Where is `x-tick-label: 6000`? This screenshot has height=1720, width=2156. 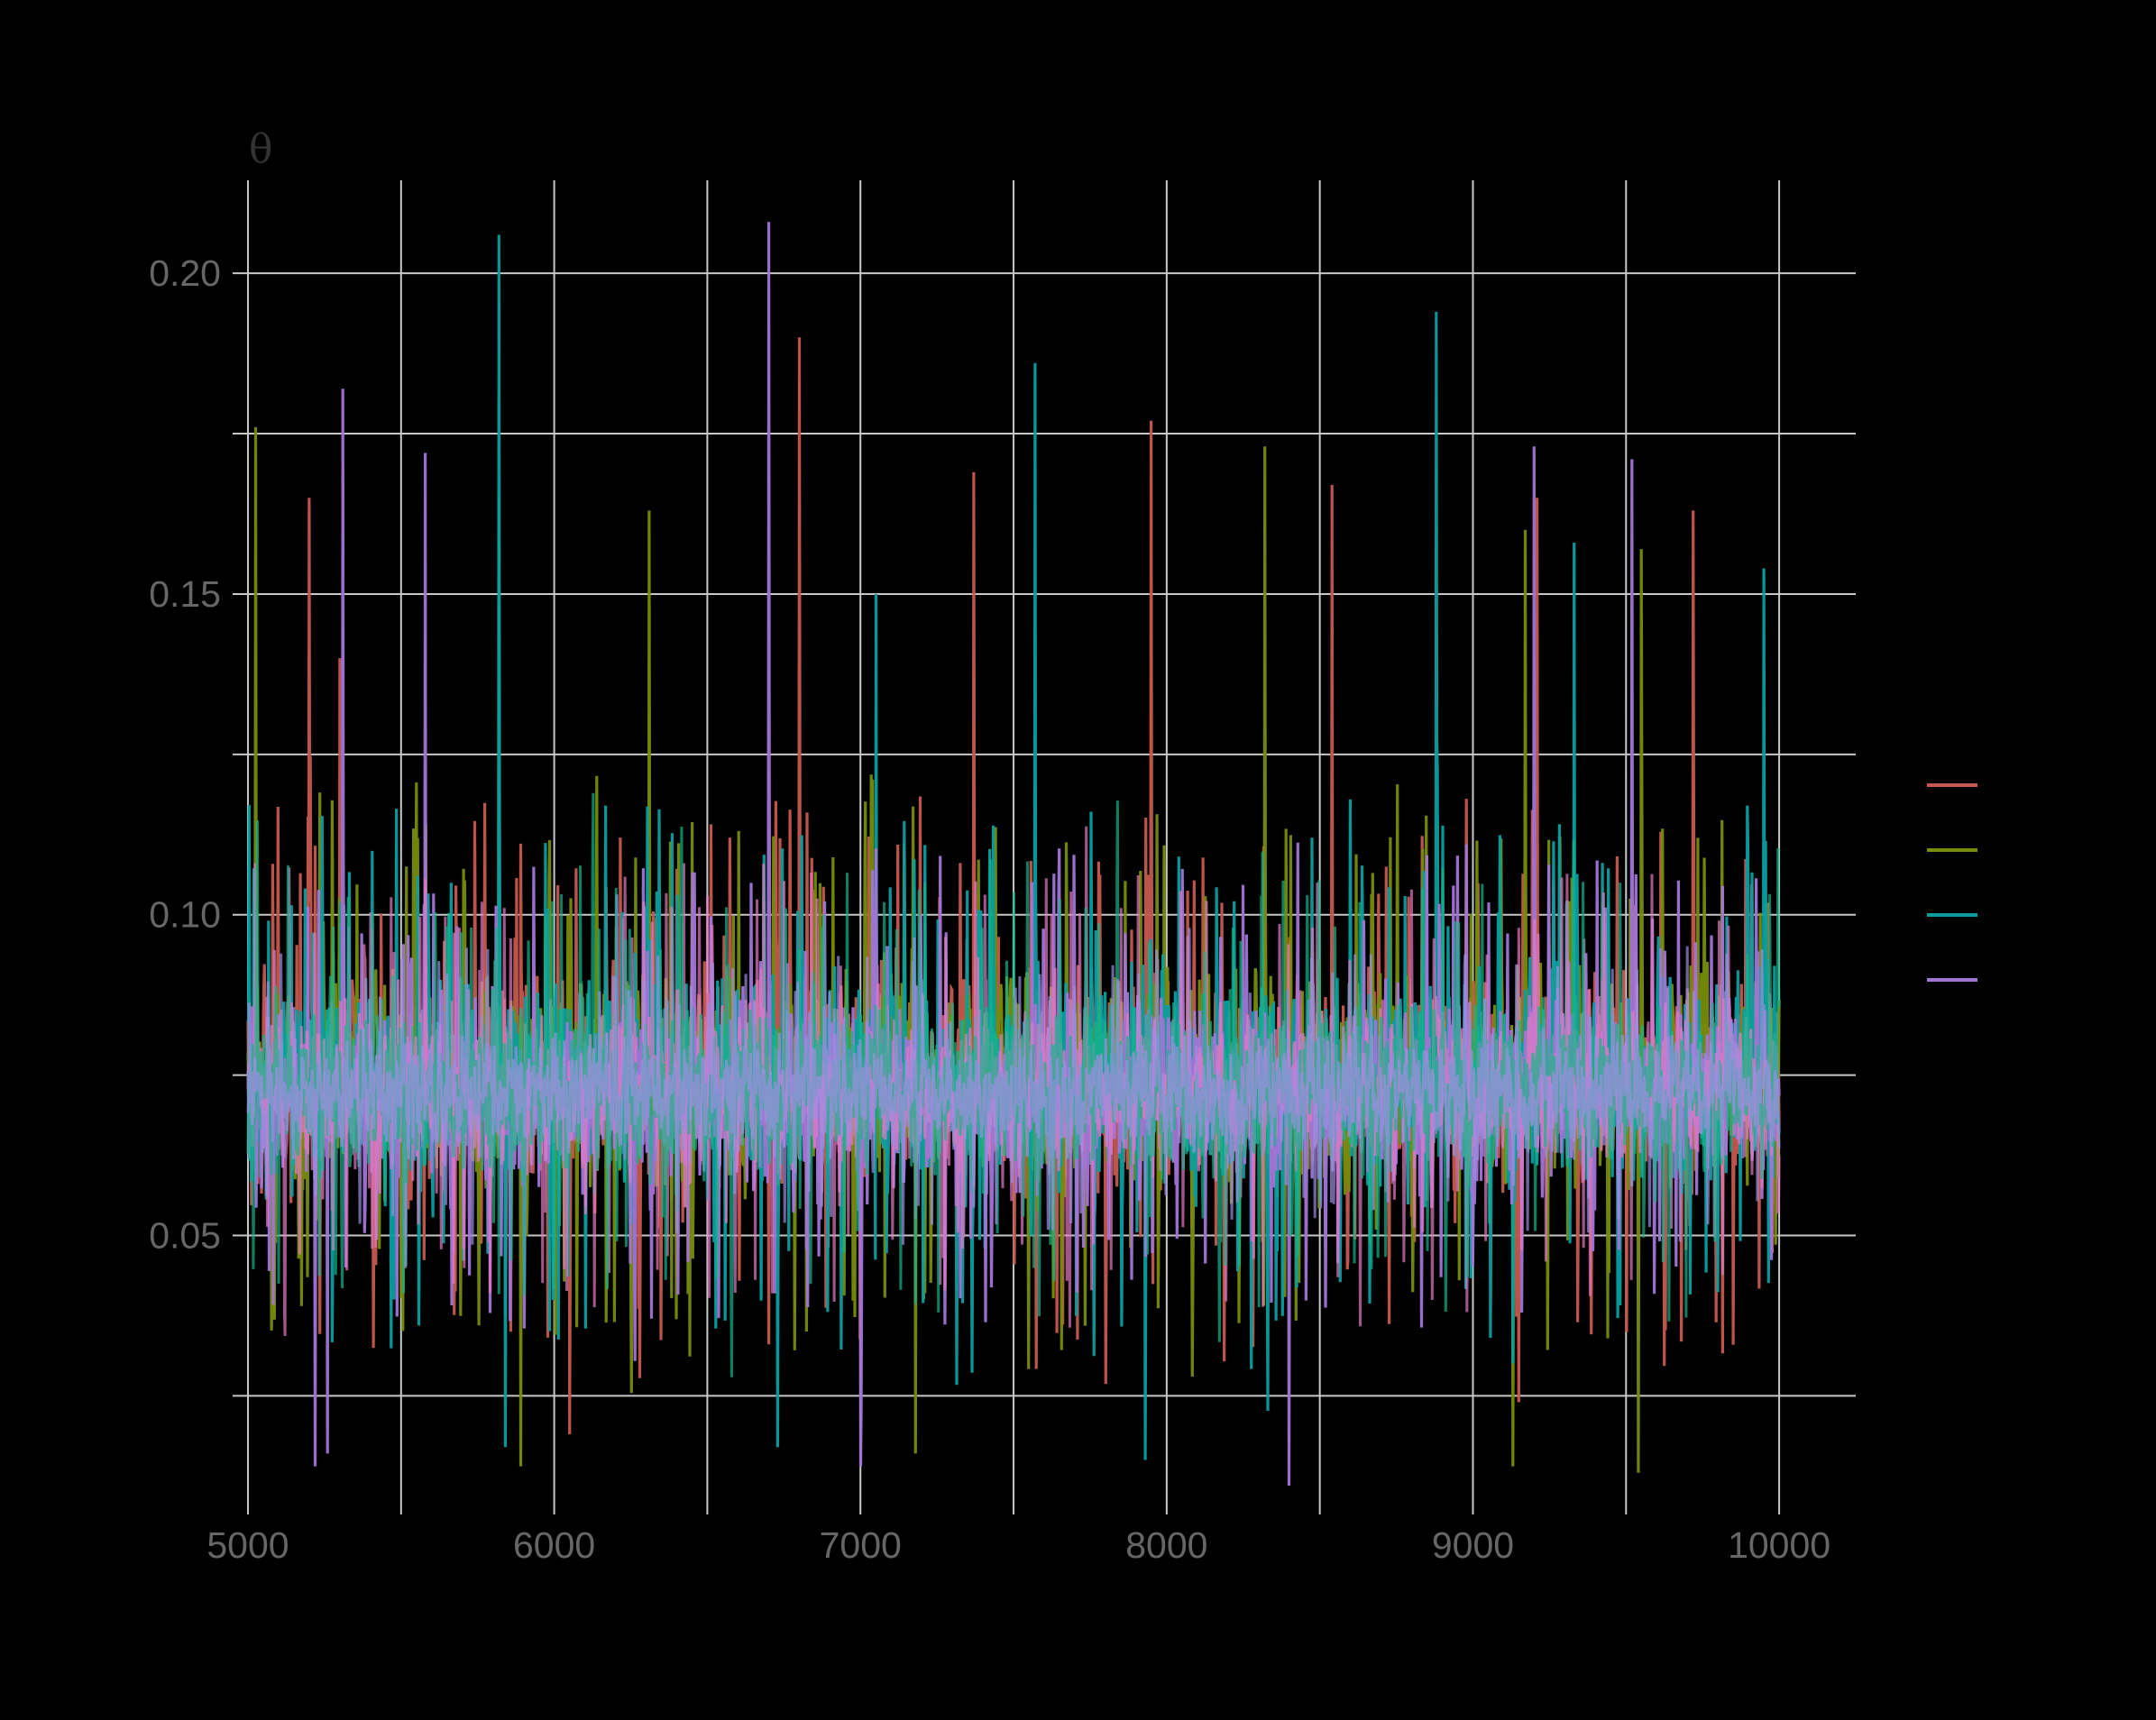 x-tick-label: 6000 is located at coordinates (554, 1545).